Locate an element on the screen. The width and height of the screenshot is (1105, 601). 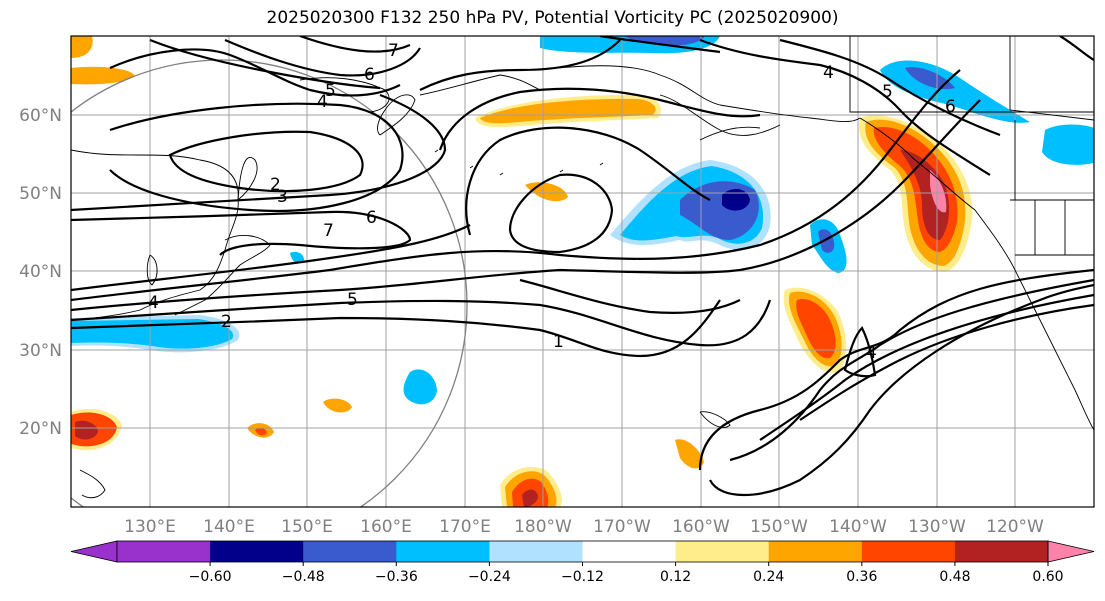
colorbar-tick-label: −0.48 is located at coordinates (303, 577).